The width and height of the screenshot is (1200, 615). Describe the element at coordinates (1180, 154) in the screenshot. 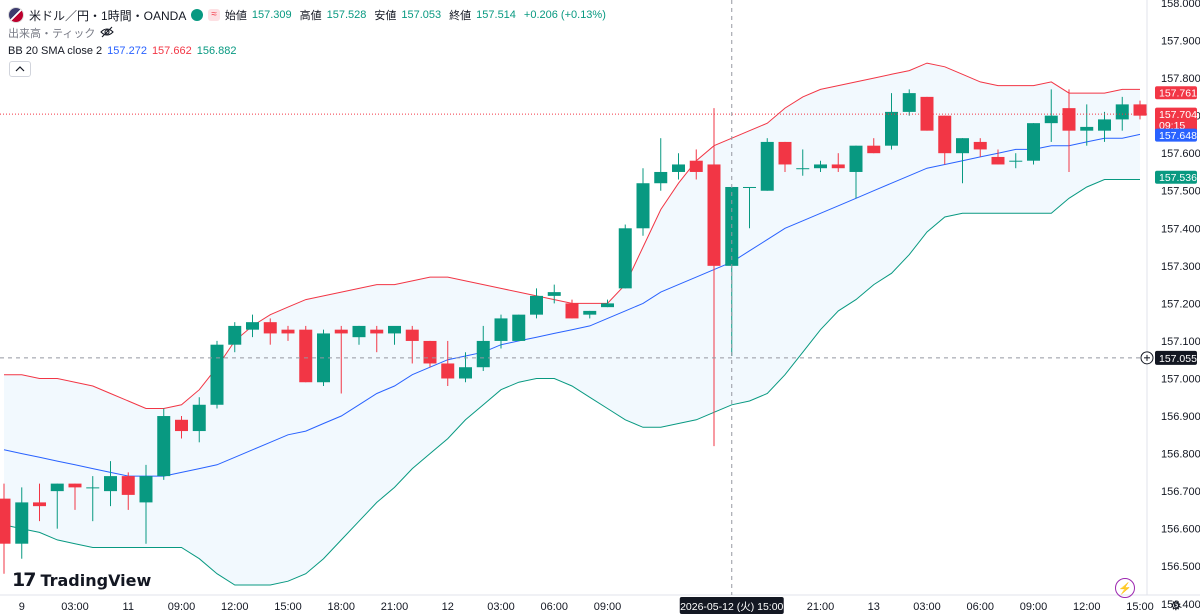

I see `price-tick-label: 157.600` at that location.